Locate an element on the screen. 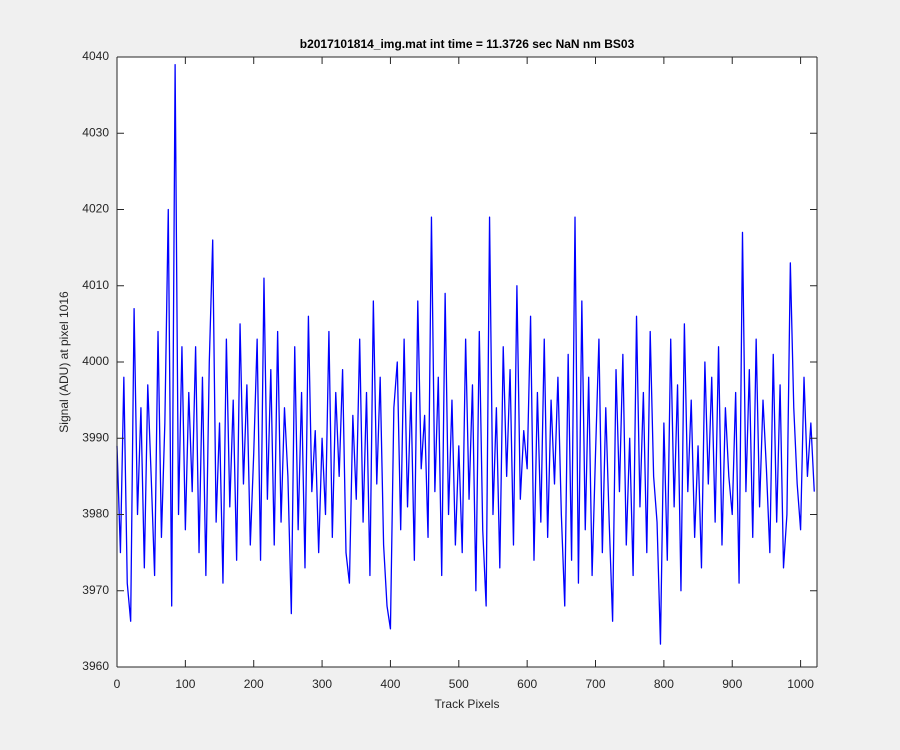 Image resolution: width=900 pixels, height=750 pixels. y-tick-label: 4020 is located at coordinates (95, 209).